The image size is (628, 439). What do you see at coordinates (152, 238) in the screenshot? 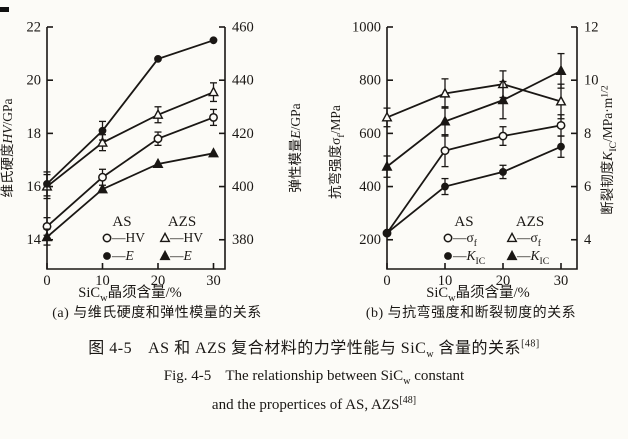
I see `legend: AS AZS—HV —HV—E —E` at bounding box center [152, 238].